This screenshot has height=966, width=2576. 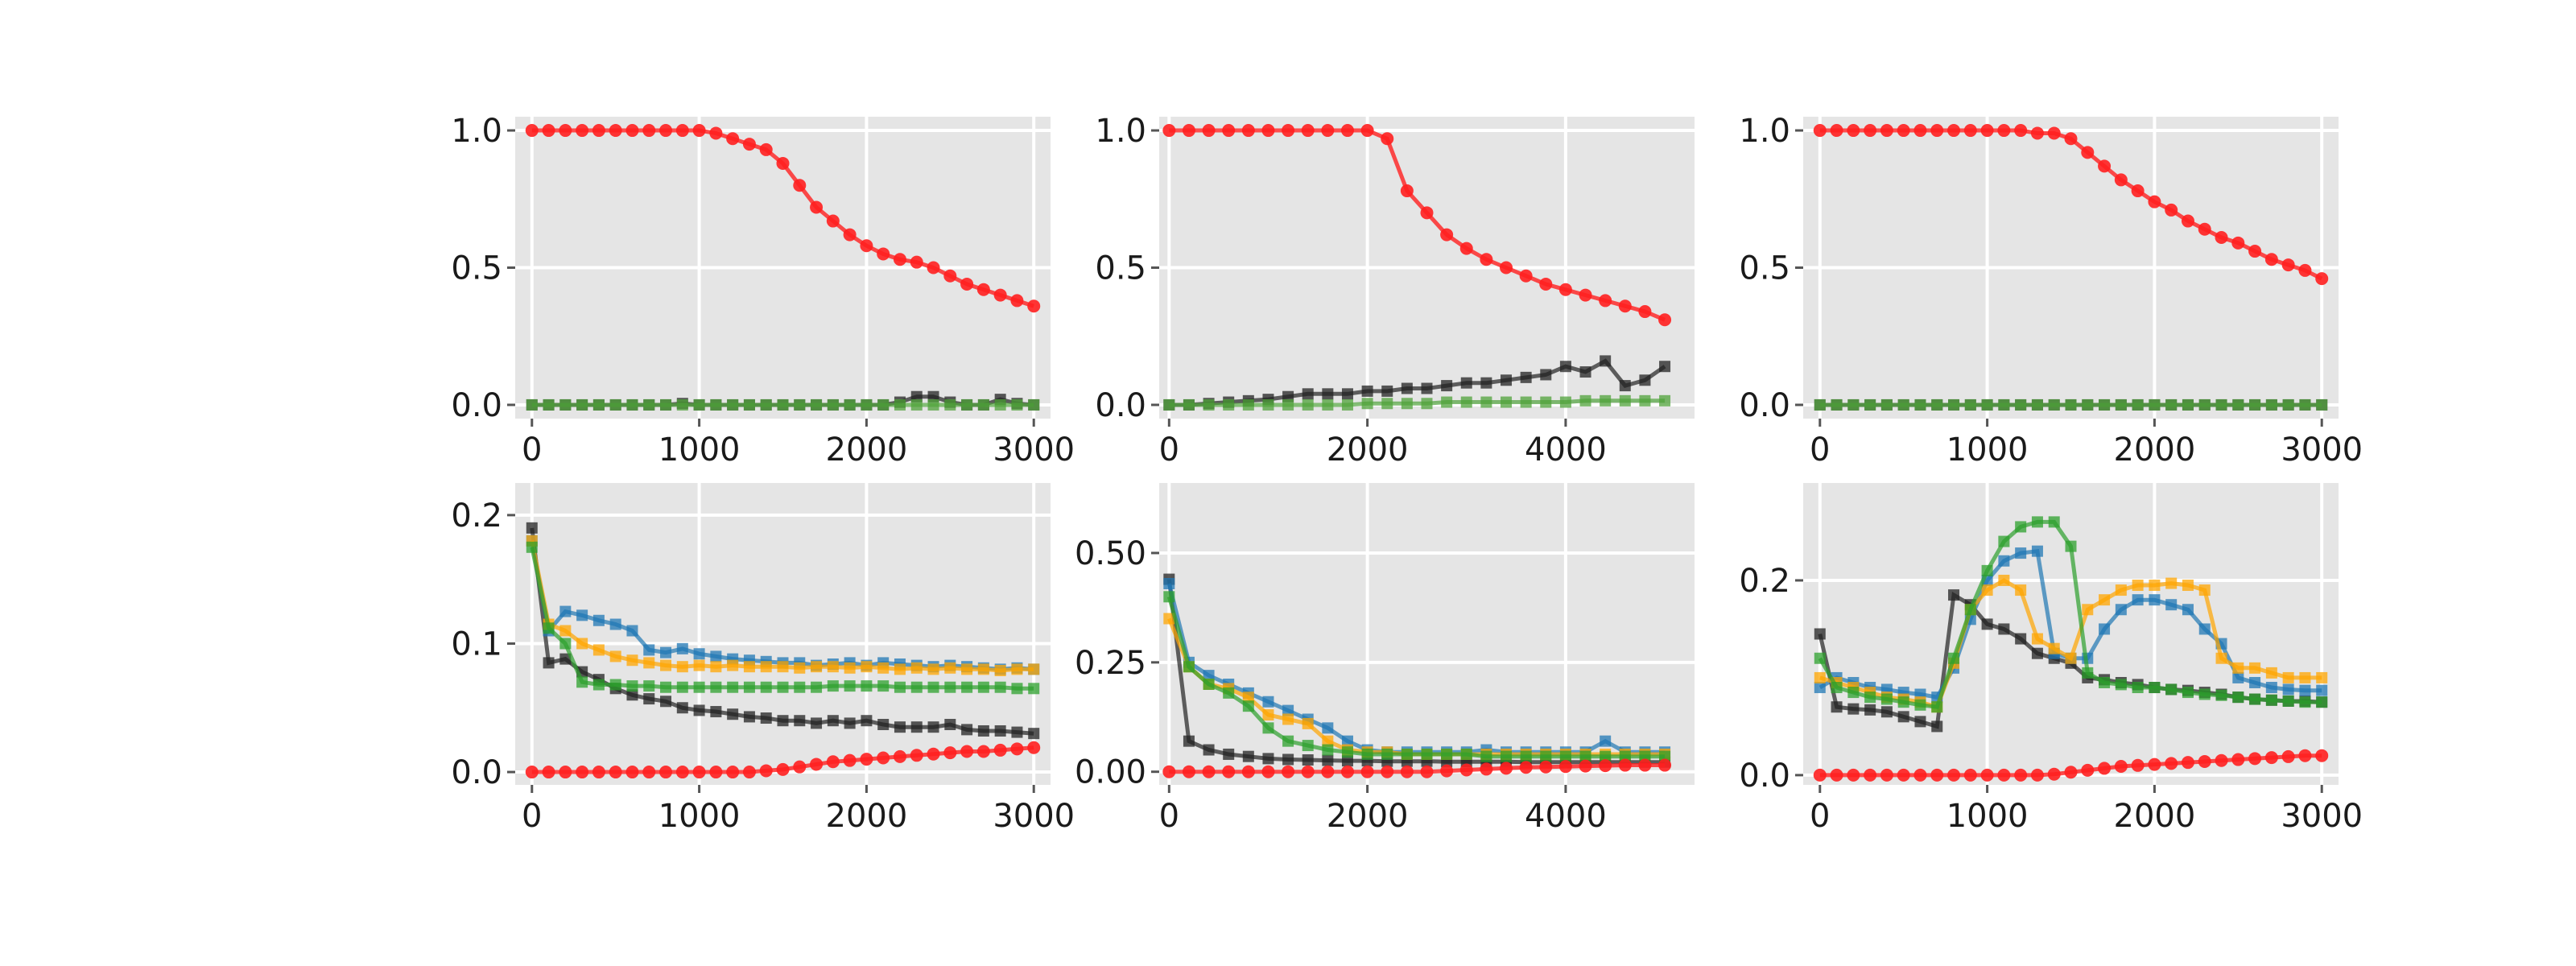 I want to click on y-tick-label: 0.0, so click(x=476, y=772).